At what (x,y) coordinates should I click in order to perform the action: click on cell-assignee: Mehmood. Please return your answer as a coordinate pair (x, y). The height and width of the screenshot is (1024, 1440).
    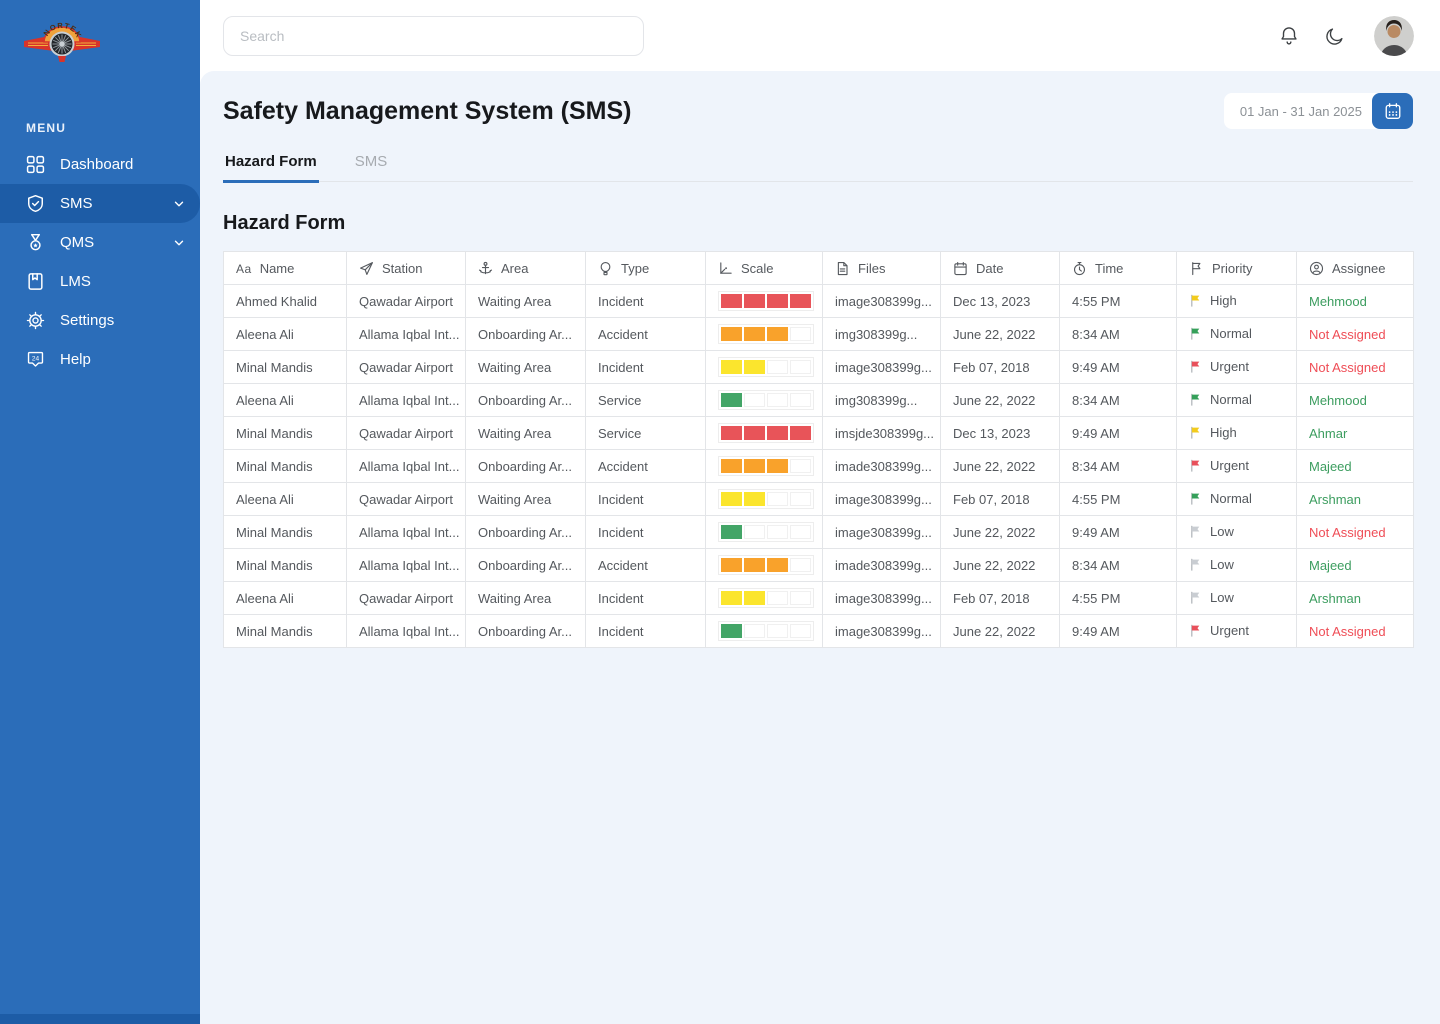
    Looking at the image, I should click on (1355, 301).